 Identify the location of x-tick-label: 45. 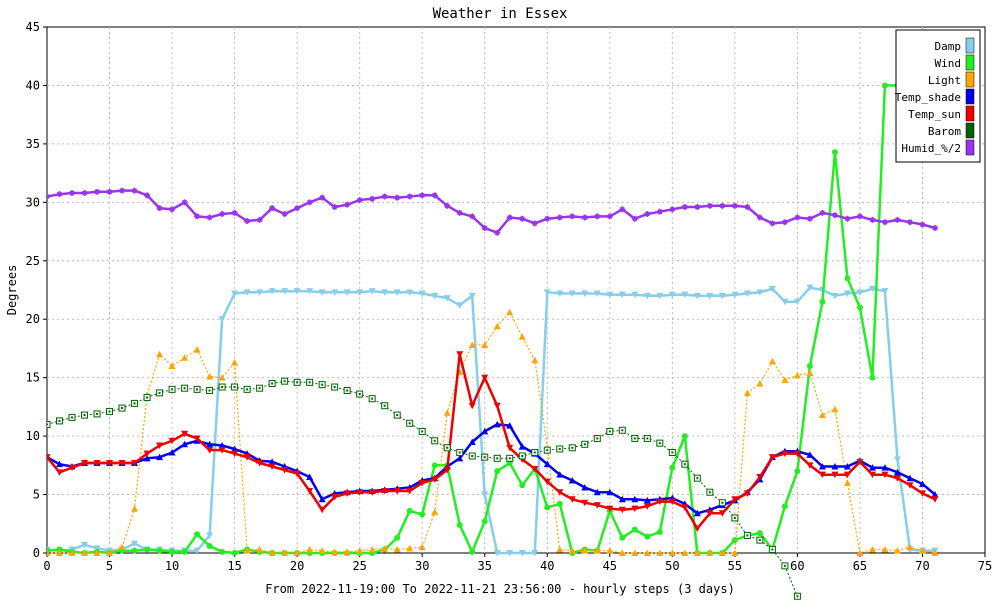
(610, 566).